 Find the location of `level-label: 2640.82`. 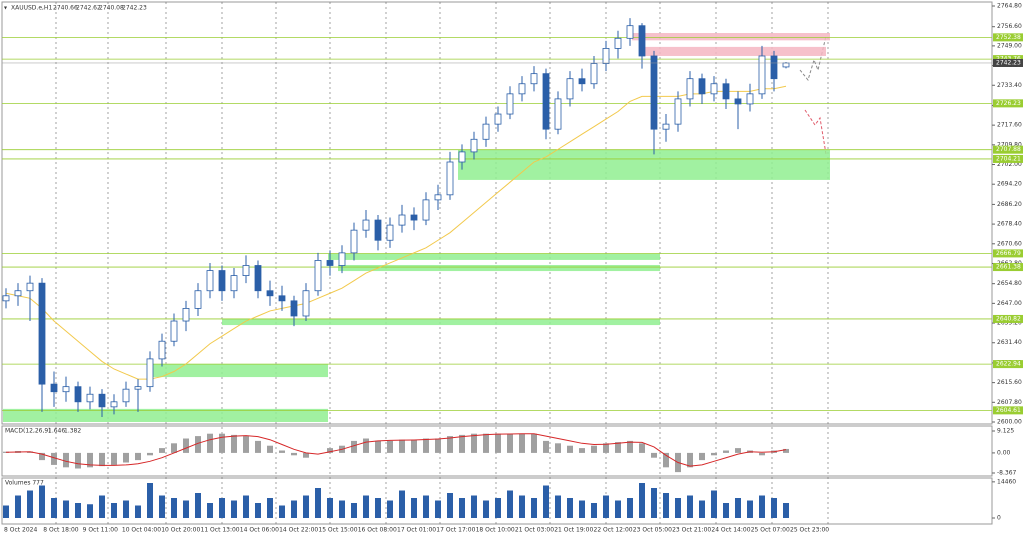

level-label: 2640.82 is located at coordinates (1008, 318).